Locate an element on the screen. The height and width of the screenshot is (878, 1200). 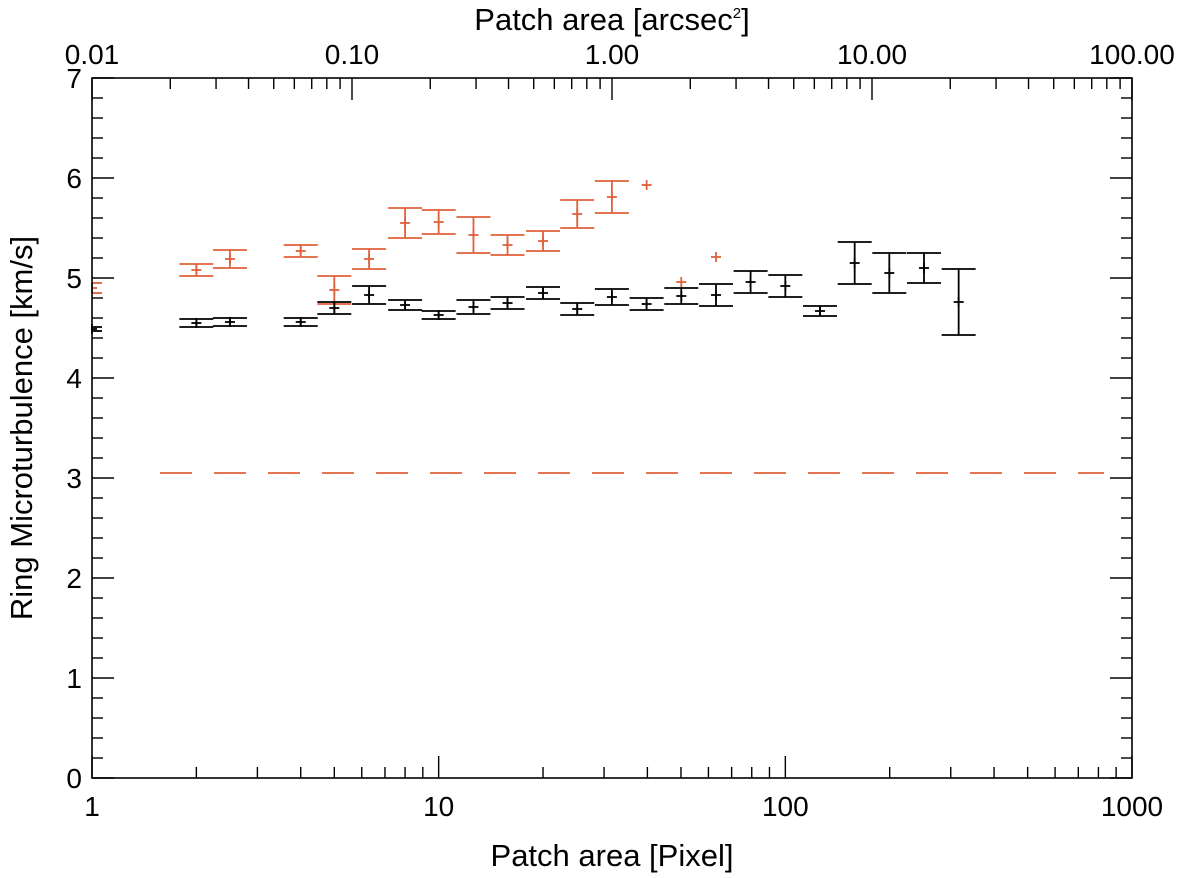
series-black is located at coordinates (533, 288).